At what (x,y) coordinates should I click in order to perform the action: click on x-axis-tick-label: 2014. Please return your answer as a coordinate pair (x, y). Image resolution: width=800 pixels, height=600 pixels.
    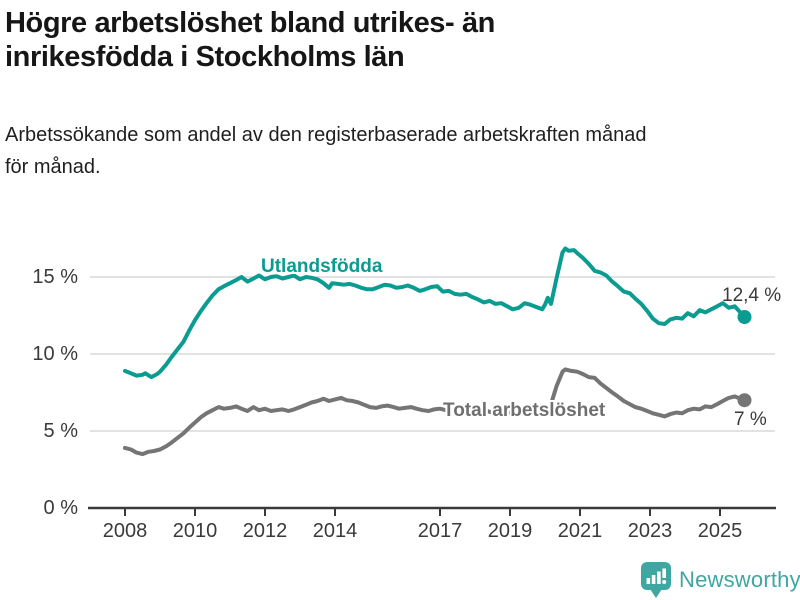
    Looking at the image, I should click on (335, 531).